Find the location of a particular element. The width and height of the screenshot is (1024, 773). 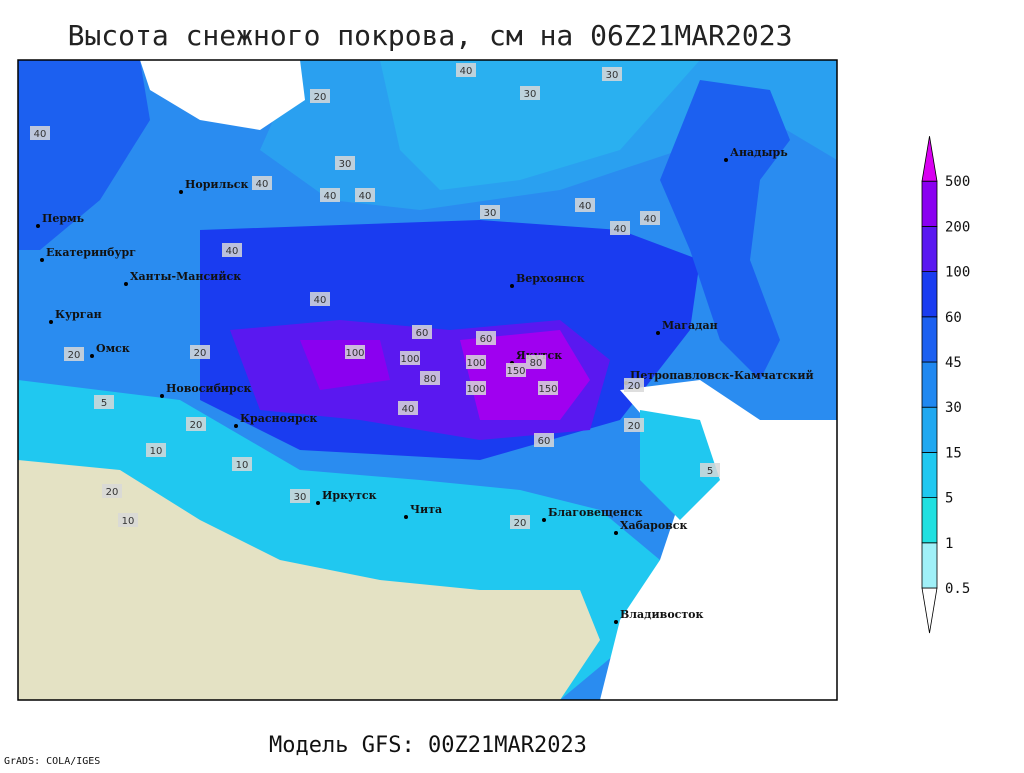

city-name: Новосибирск is located at coordinates (208, 388).